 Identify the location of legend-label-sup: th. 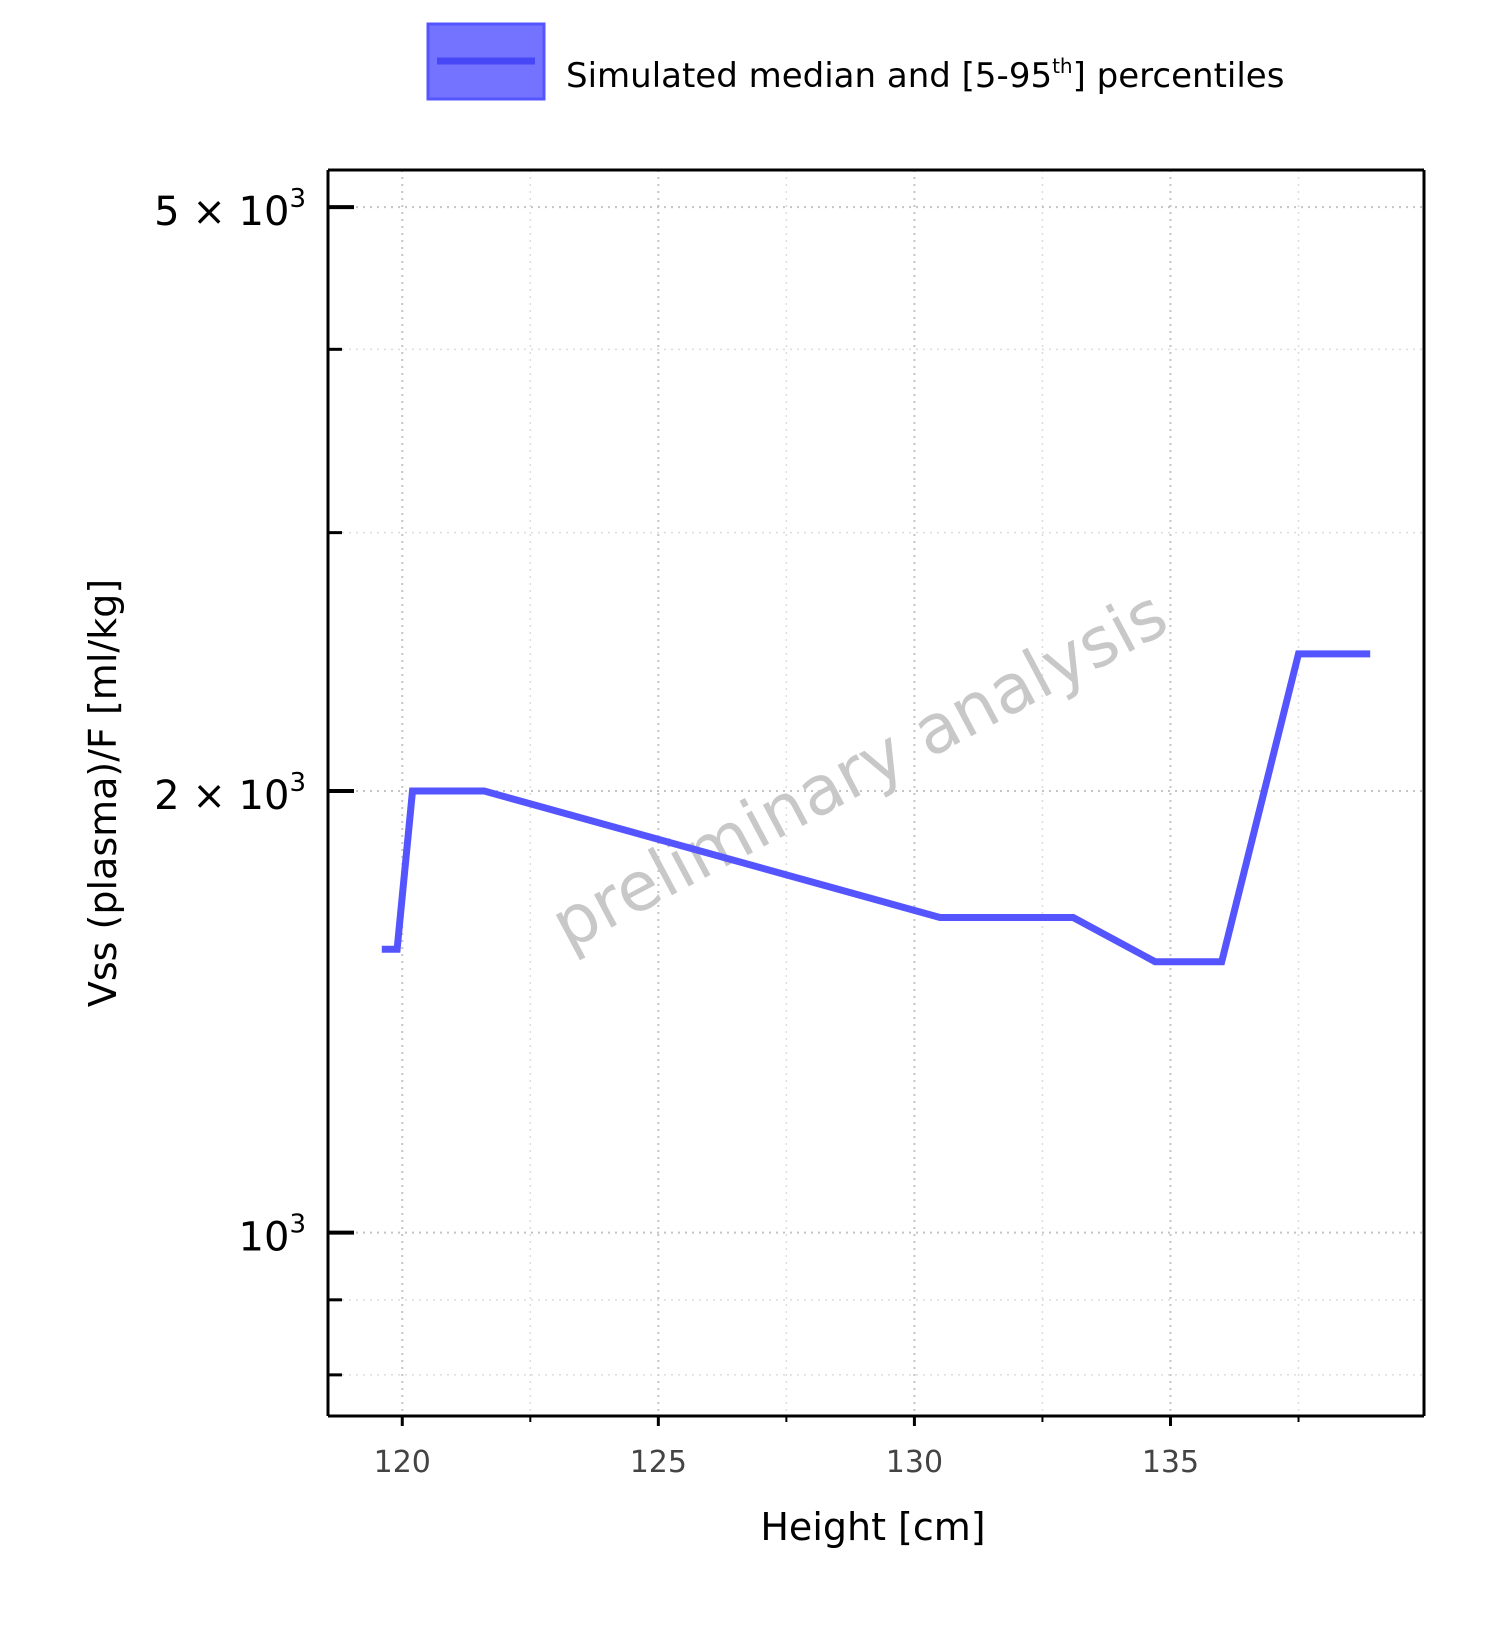
(1062, 66).